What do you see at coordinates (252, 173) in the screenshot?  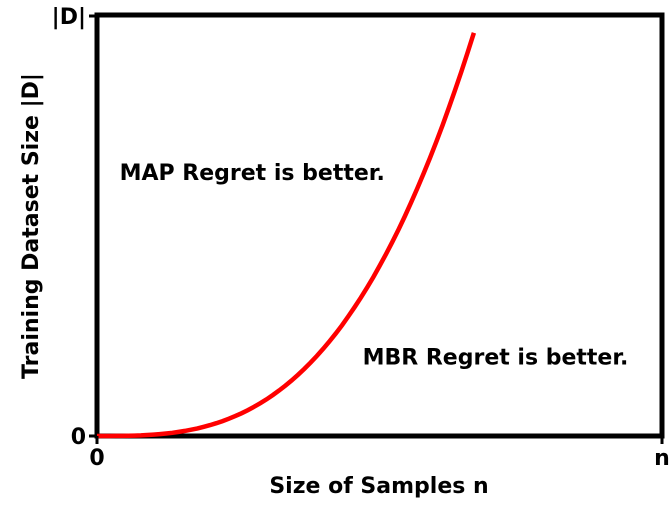 I see `annotation-map-region: MAP Regret is better.` at bounding box center [252, 173].